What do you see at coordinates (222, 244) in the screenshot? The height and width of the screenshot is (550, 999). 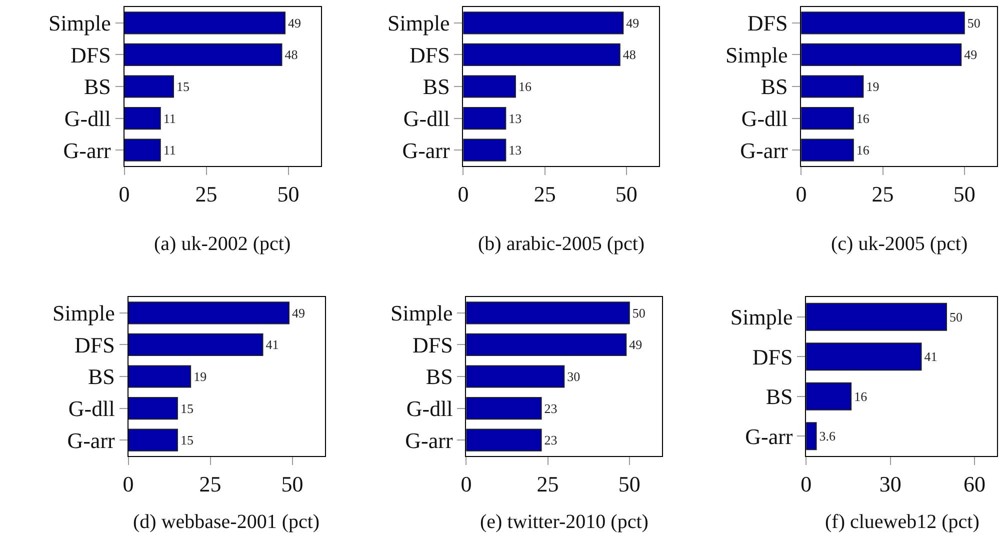 I see `text: (a) uk-2002 (pct)` at bounding box center [222, 244].